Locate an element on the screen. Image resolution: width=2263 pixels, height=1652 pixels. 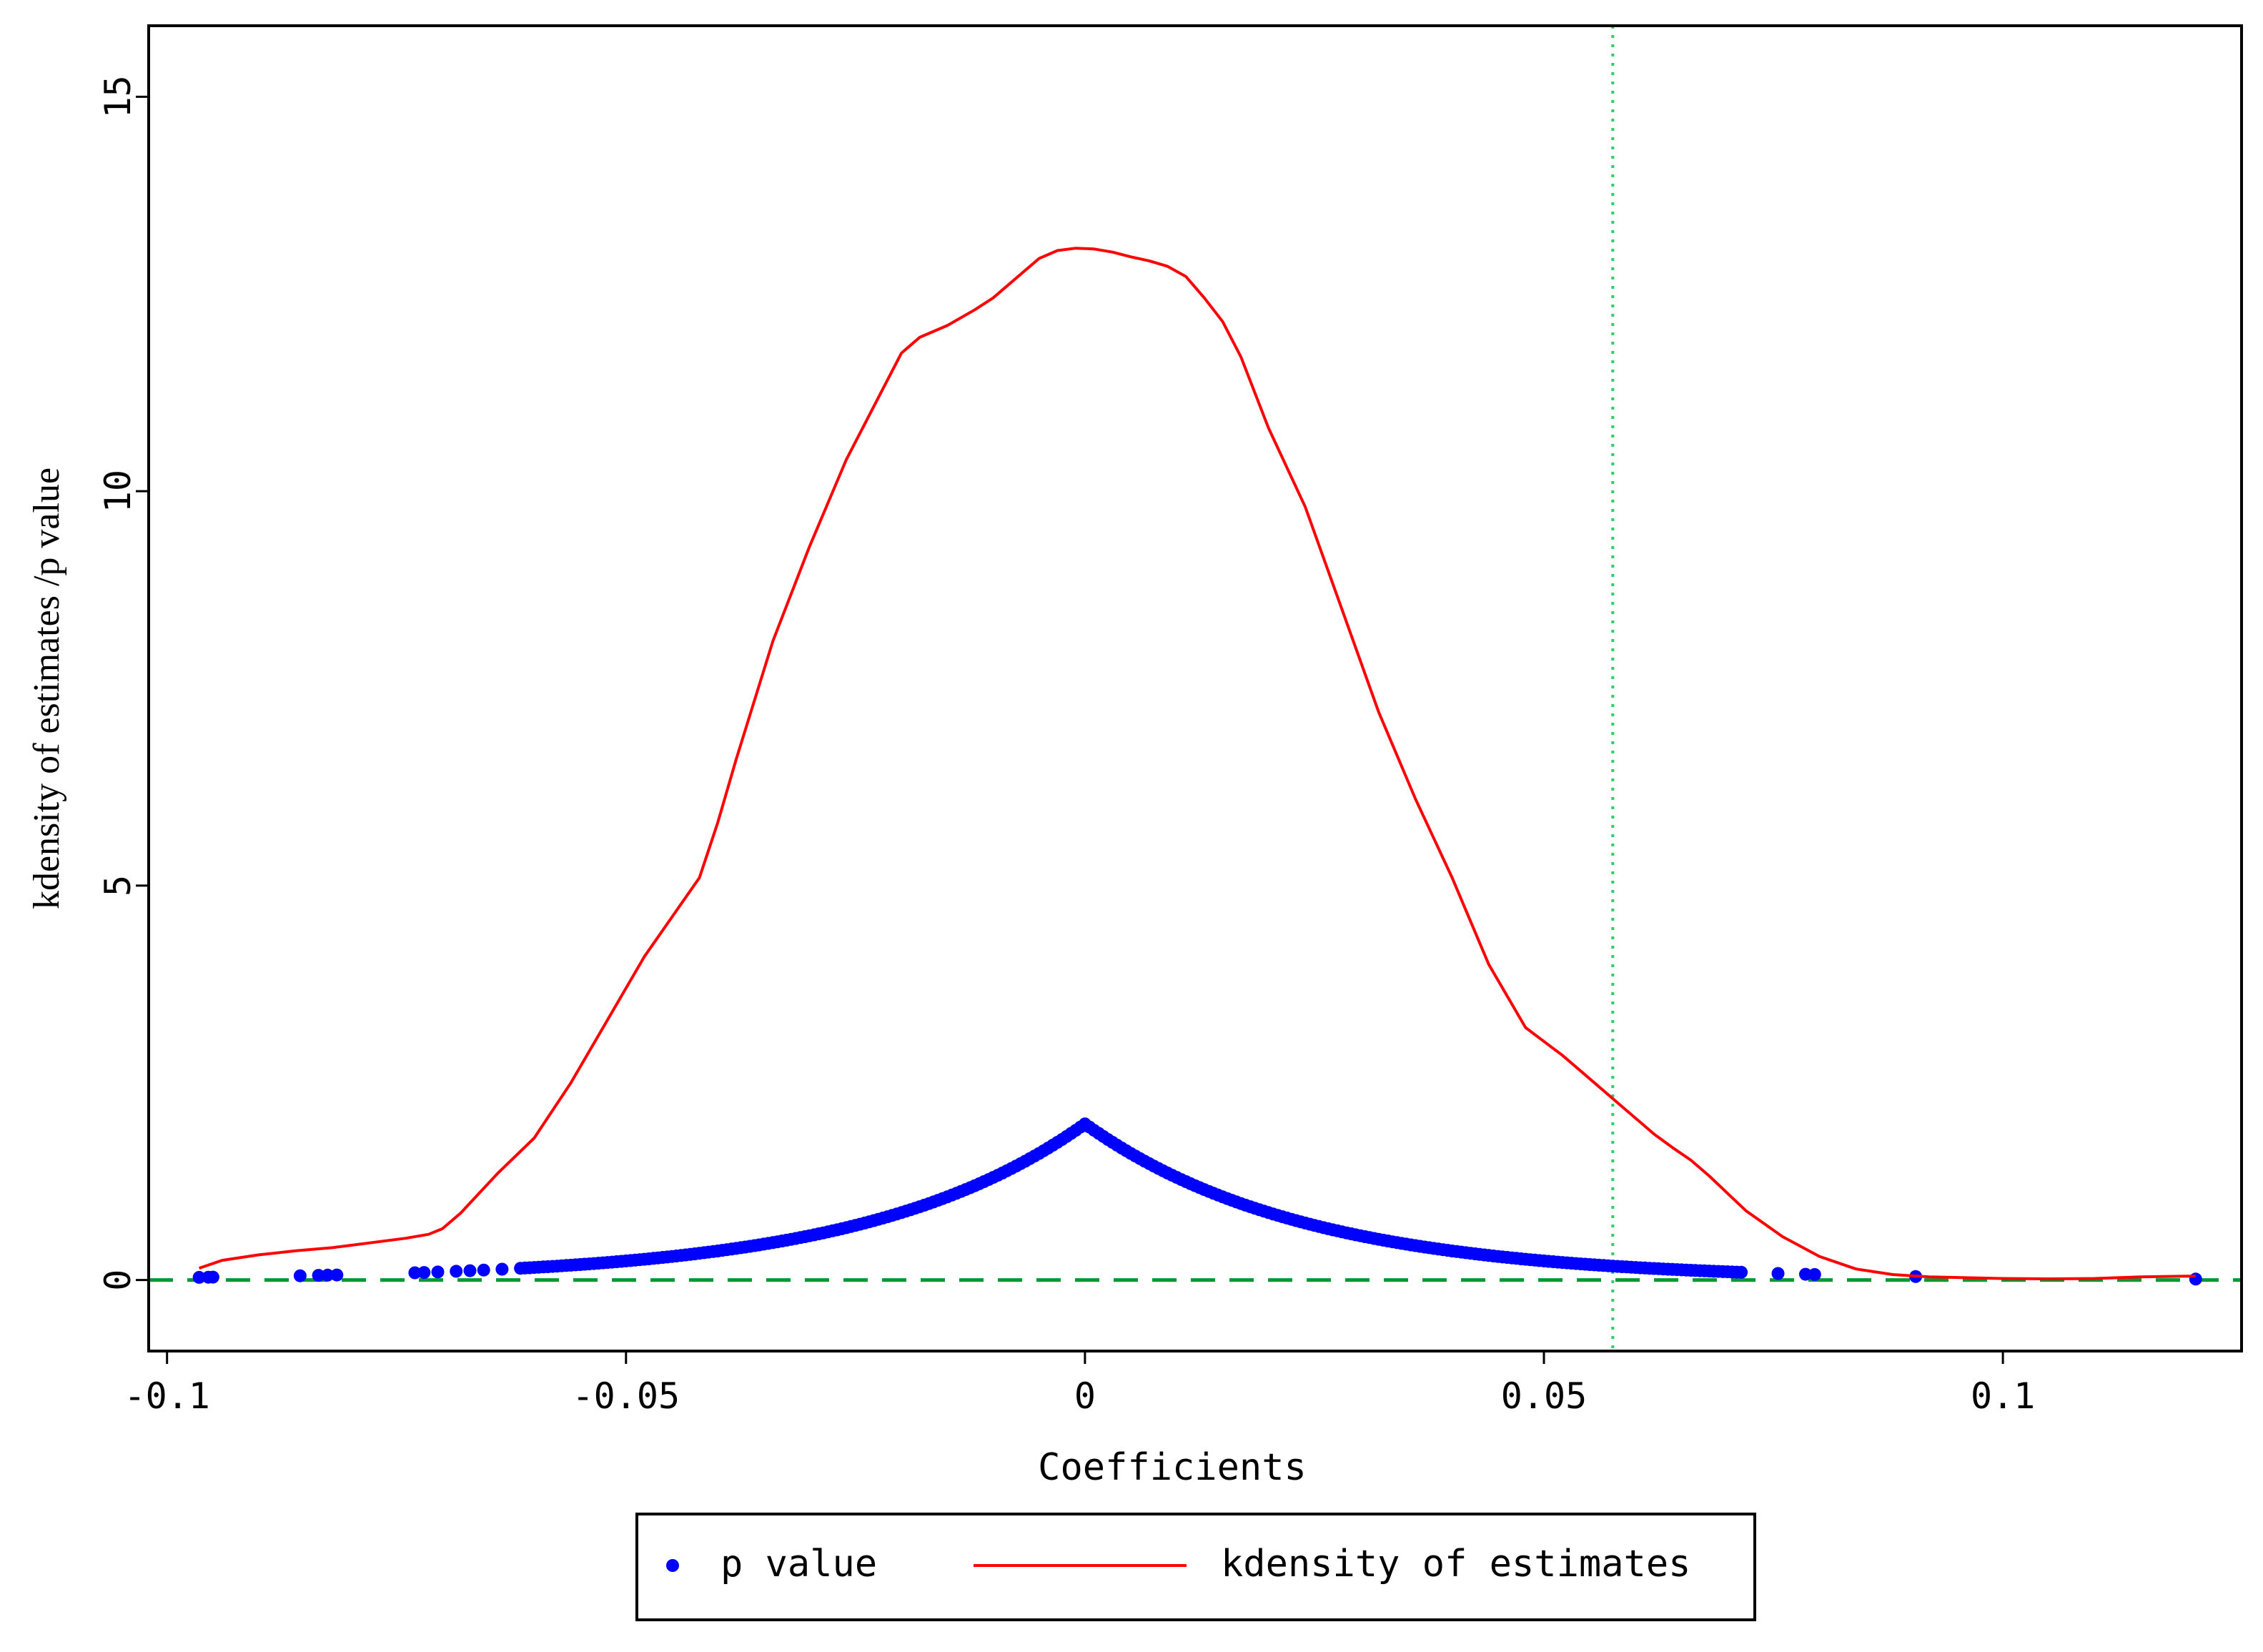
x-tick-label: -0.1 is located at coordinates (166, 1396).